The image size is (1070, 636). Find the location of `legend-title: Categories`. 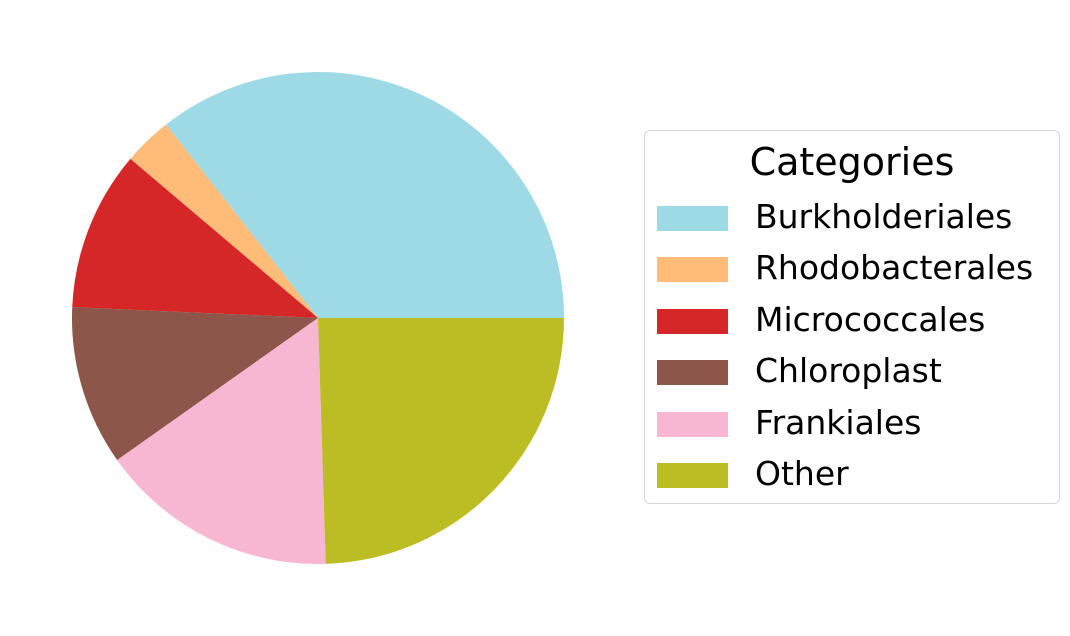

legend-title: Categories is located at coordinates (852, 162).